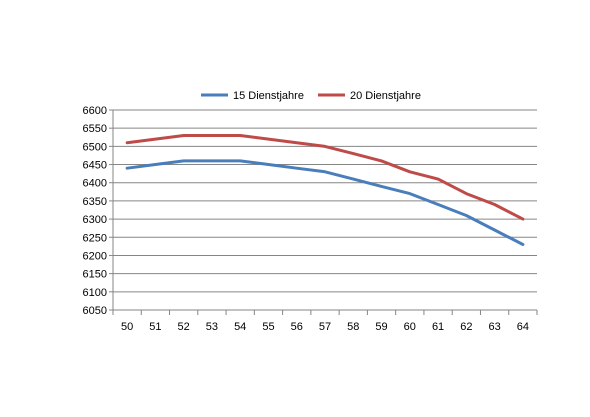 This screenshot has width=590, height=417. I want to click on y-tick-label: 6550, so click(95, 129).